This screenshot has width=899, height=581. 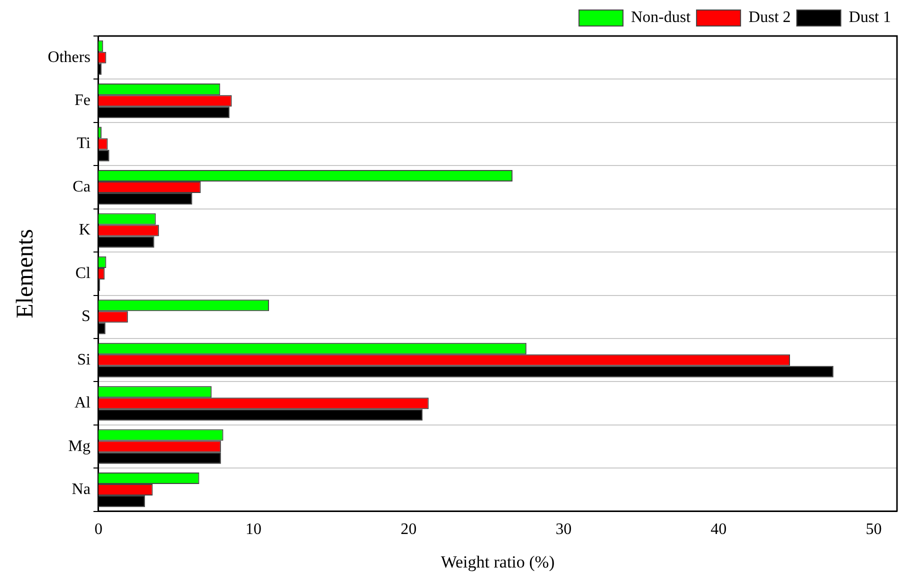 I want to click on y-axis-title: Elements, so click(x=25, y=273).